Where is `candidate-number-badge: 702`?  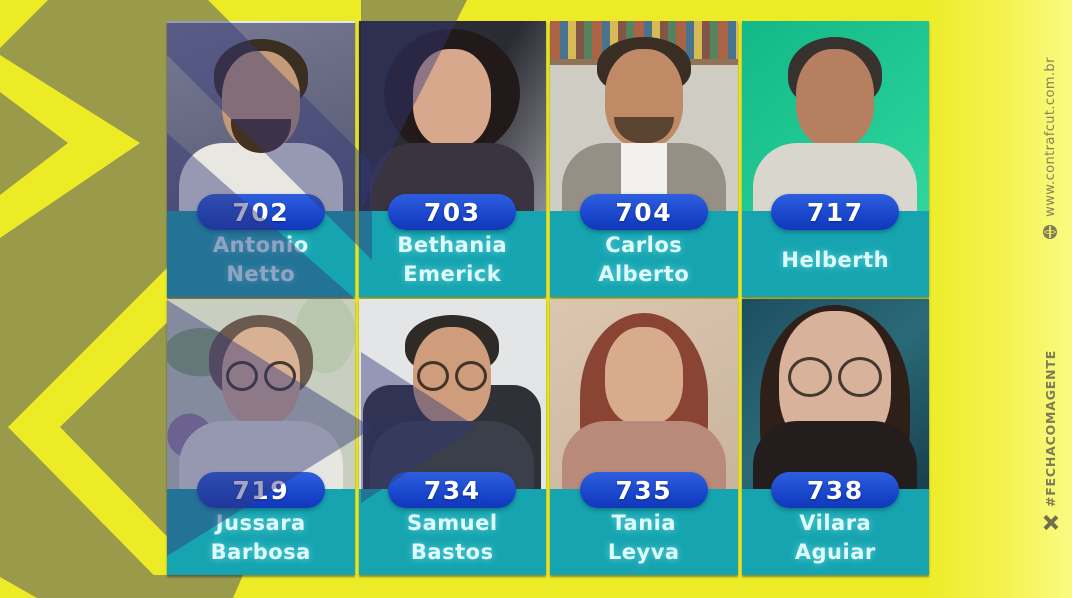 candidate-number-badge: 702 is located at coordinates (260, 212).